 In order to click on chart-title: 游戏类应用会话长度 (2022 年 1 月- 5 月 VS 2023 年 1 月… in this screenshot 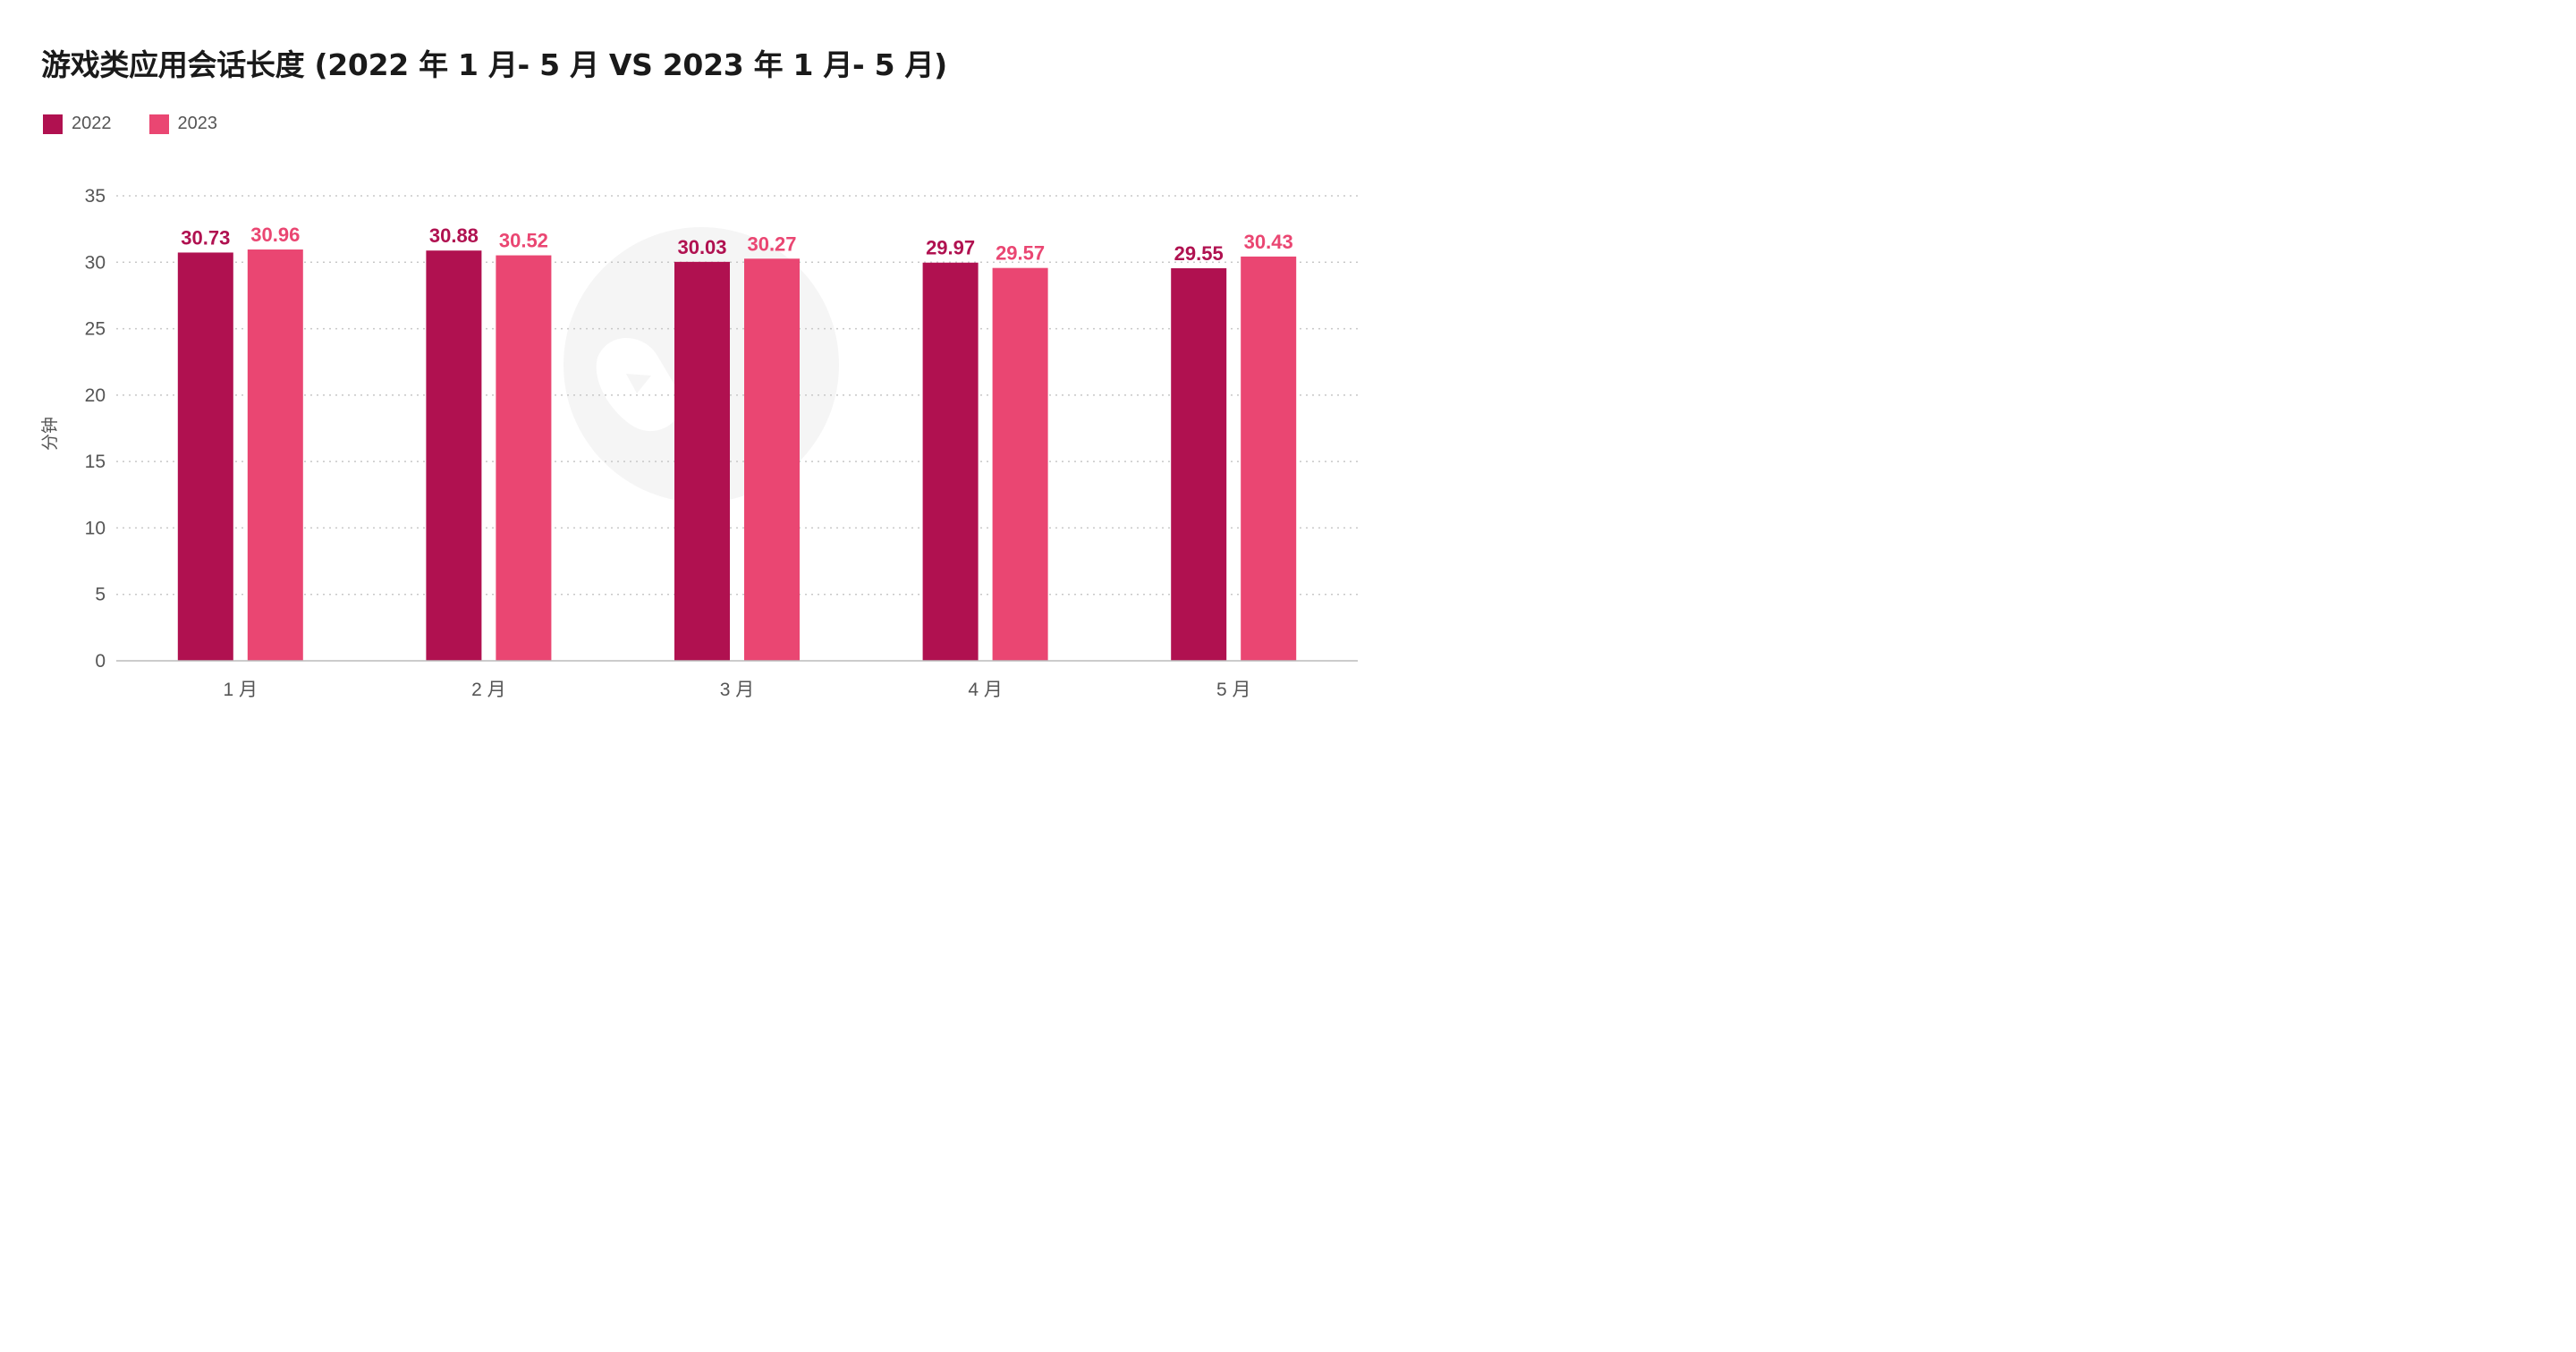, I will do `click(494, 64)`.